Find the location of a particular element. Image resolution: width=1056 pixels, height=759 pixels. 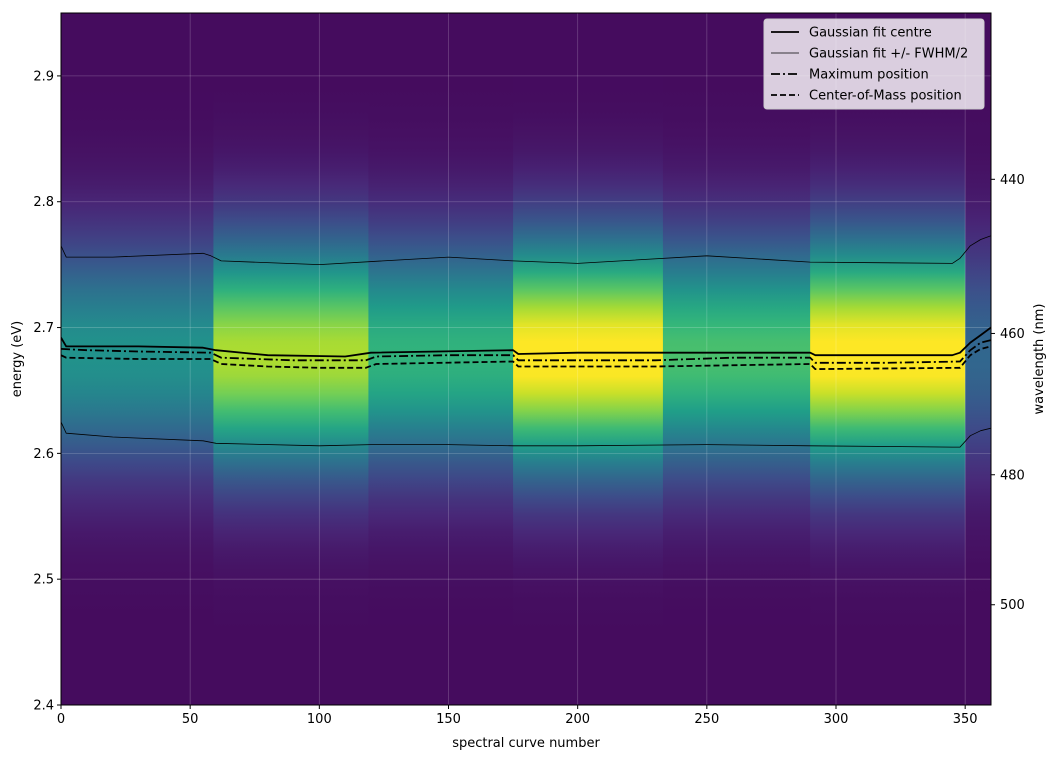

y2-tick-label: 440 is located at coordinates (1012, 180).